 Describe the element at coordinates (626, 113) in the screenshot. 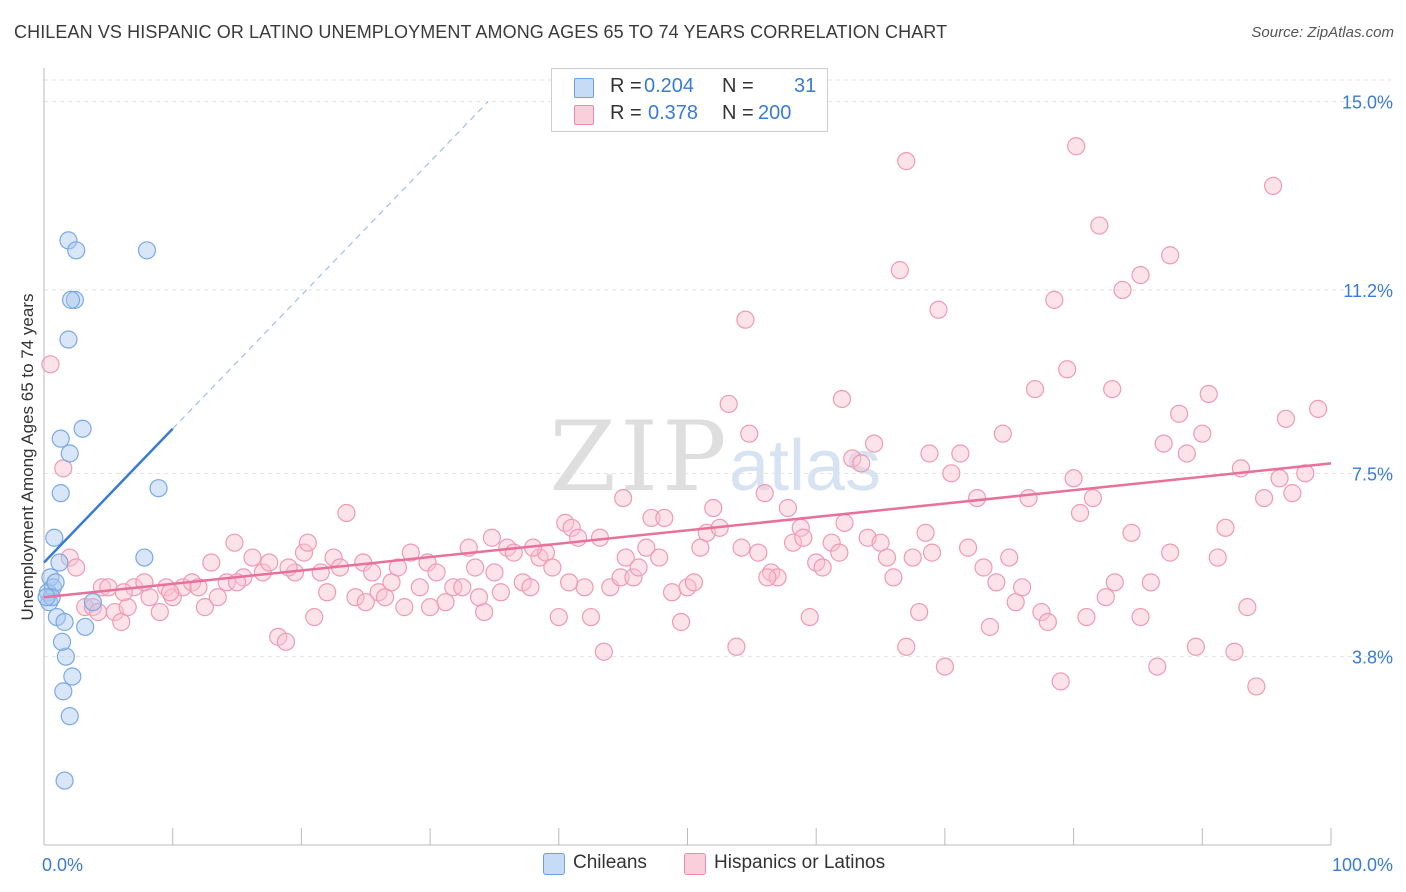

I see `legend-r-label: R =` at that location.